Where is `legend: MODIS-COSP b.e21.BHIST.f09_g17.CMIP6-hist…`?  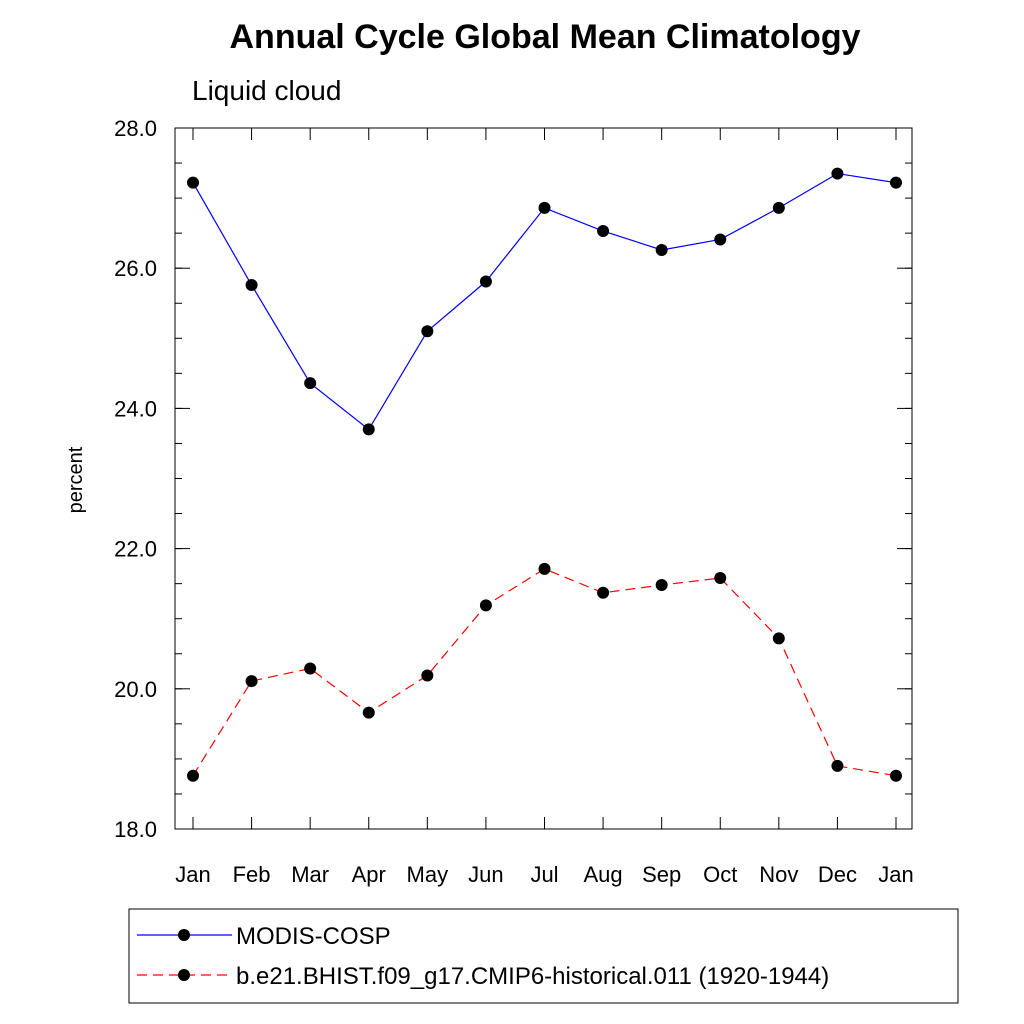 legend: MODIS-COSP b.e21.BHIST.f09_g17.CMIP6-hist… is located at coordinates (483, 956).